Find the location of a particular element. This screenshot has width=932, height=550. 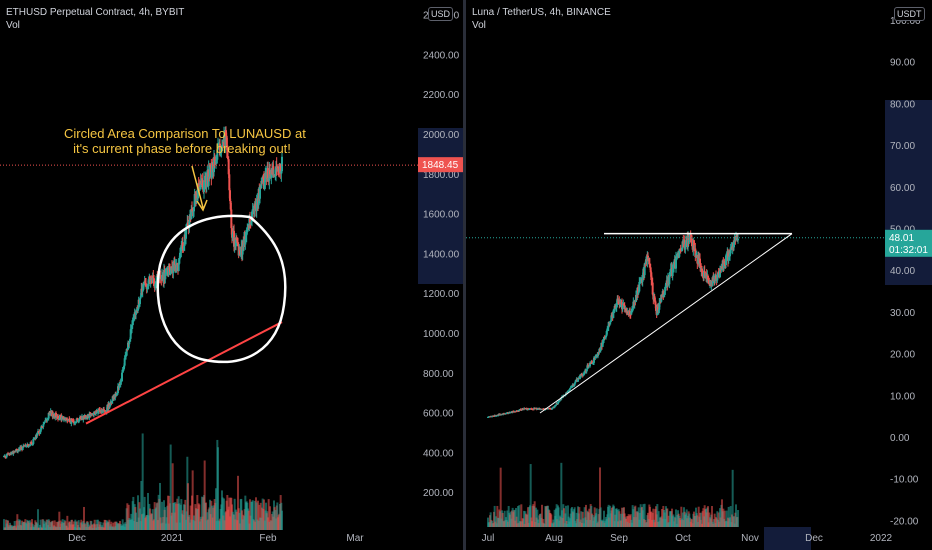

luna-symbol-title: Luna / TetherUS, 4h, BINANCE is located at coordinates (541, 12).